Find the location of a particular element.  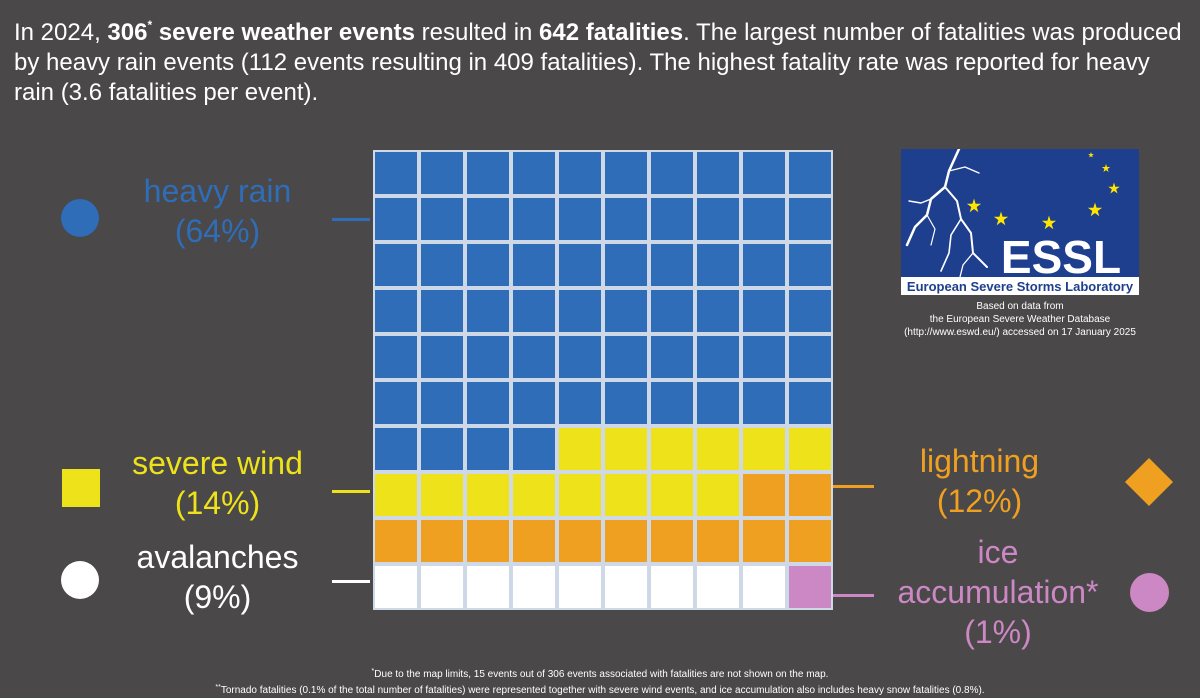

legend-ice-name-1: ice is located at coordinates (998, 552).